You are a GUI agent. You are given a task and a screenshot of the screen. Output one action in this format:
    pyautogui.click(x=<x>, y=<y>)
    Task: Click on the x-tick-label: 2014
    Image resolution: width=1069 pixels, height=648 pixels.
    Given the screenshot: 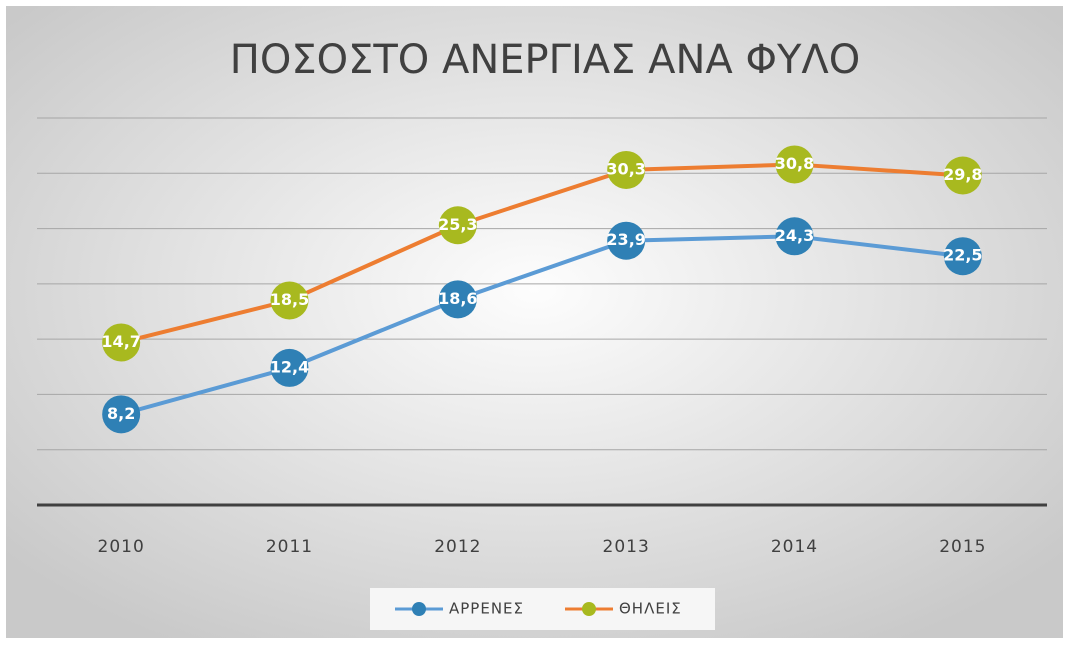 What is the action you would take?
    pyautogui.click(x=794, y=547)
    